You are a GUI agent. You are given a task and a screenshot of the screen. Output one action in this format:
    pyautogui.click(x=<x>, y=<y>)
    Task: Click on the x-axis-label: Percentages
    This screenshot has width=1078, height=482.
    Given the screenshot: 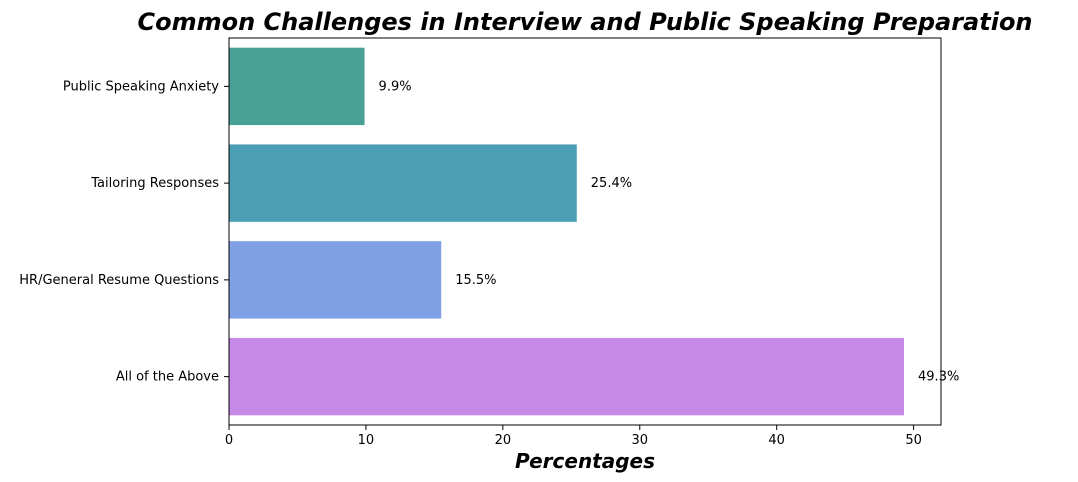 What is the action you would take?
    pyautogui.click(x=585, y=461)
    